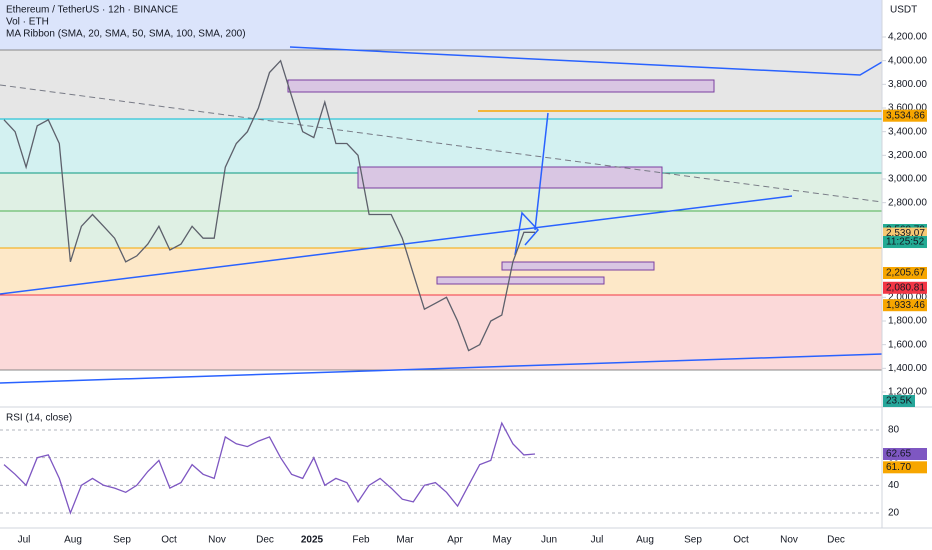  Describe the element at coordinates (549, 540) in the screenshot. I see `x-tick-label: Jun` at that location.